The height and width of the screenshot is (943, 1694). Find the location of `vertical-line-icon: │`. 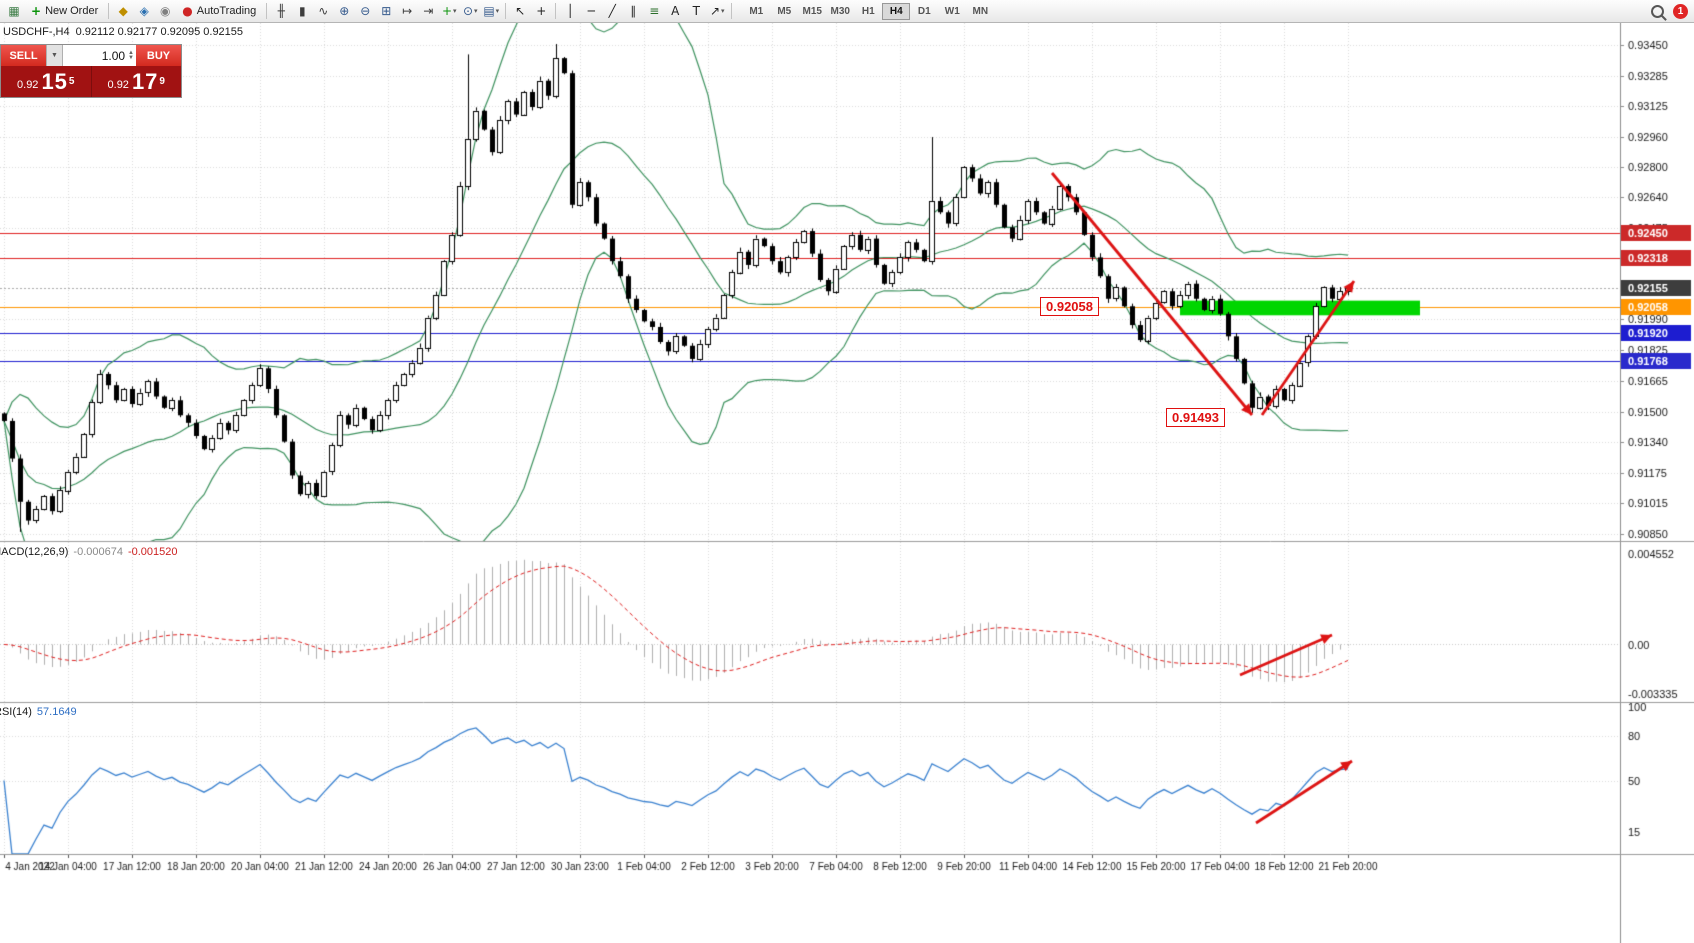

vertical-line-icon: │ is located at coordinates (570, 11).